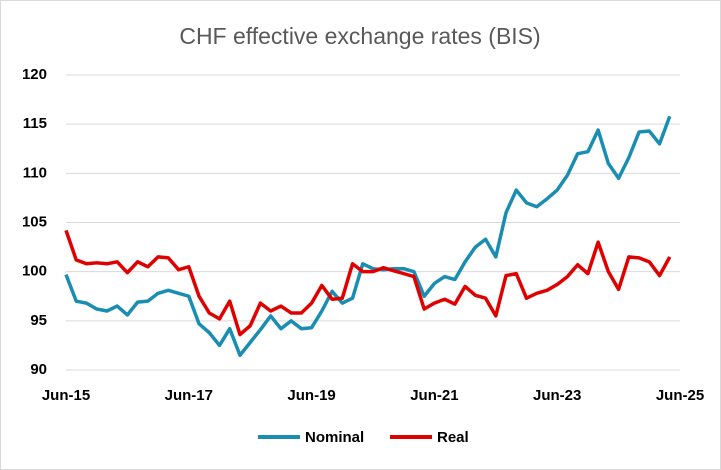 The image size is (721, 470). Describe the element at coordinates (189, 395) in the screenshot. I see `x-tick-label: Jun-17` at that location.